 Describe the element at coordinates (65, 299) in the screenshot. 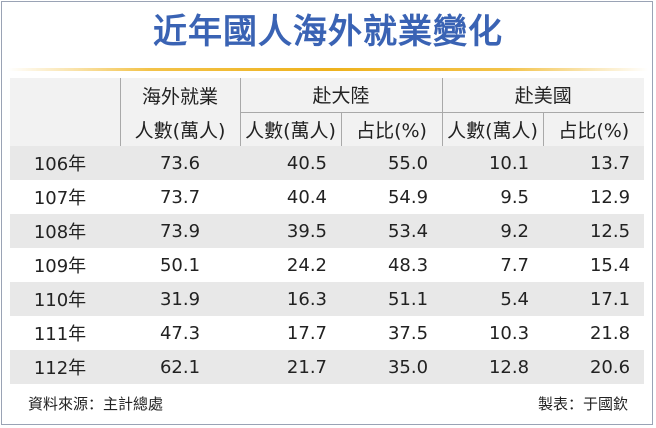

I see `year-cell: 110年` at that location.